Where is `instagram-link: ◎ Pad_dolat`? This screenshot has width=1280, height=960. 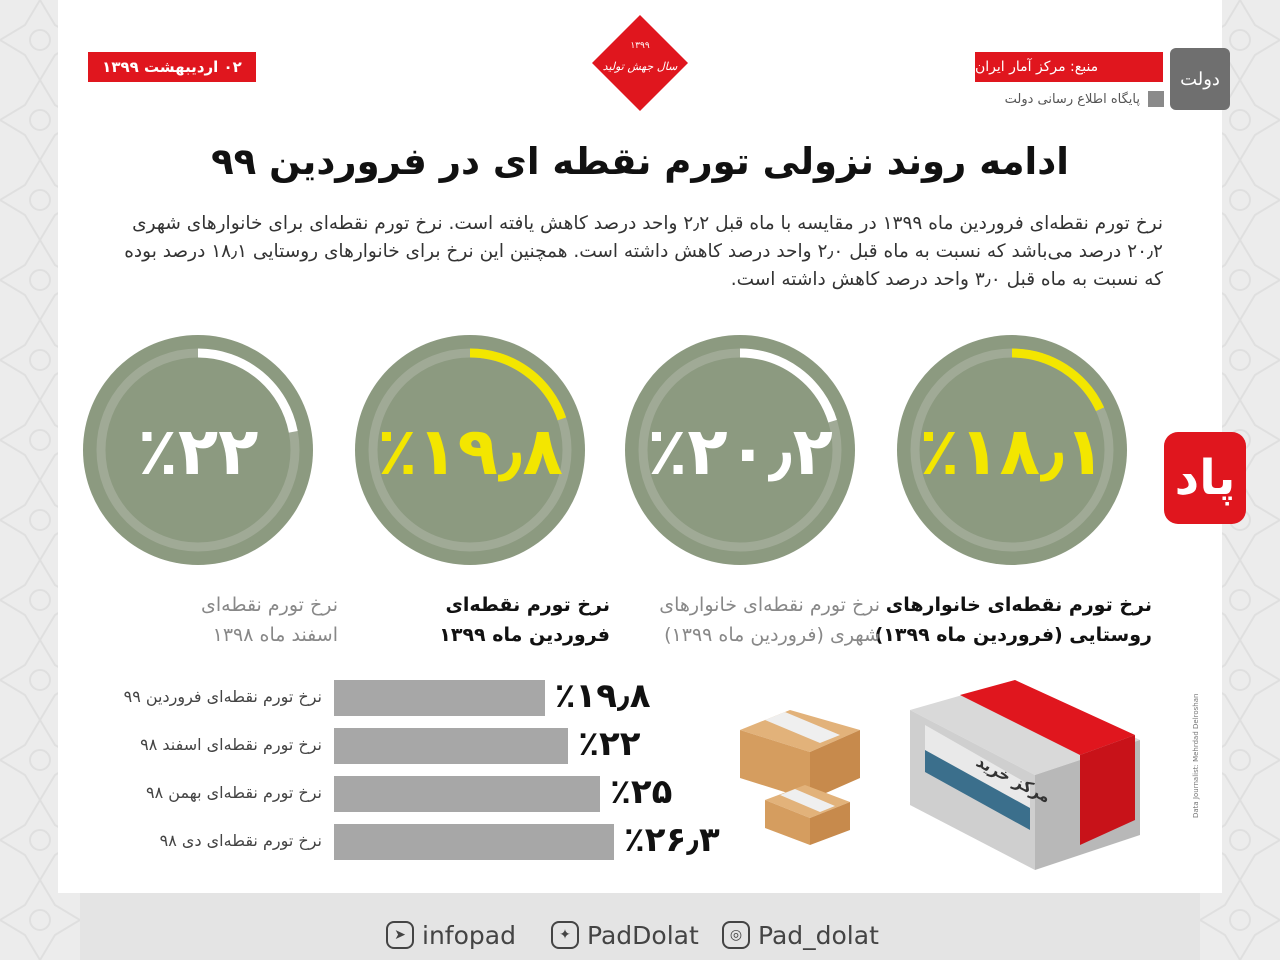 instagram-link: ◎ Pad_dolat is located at coordinates (800, 935).